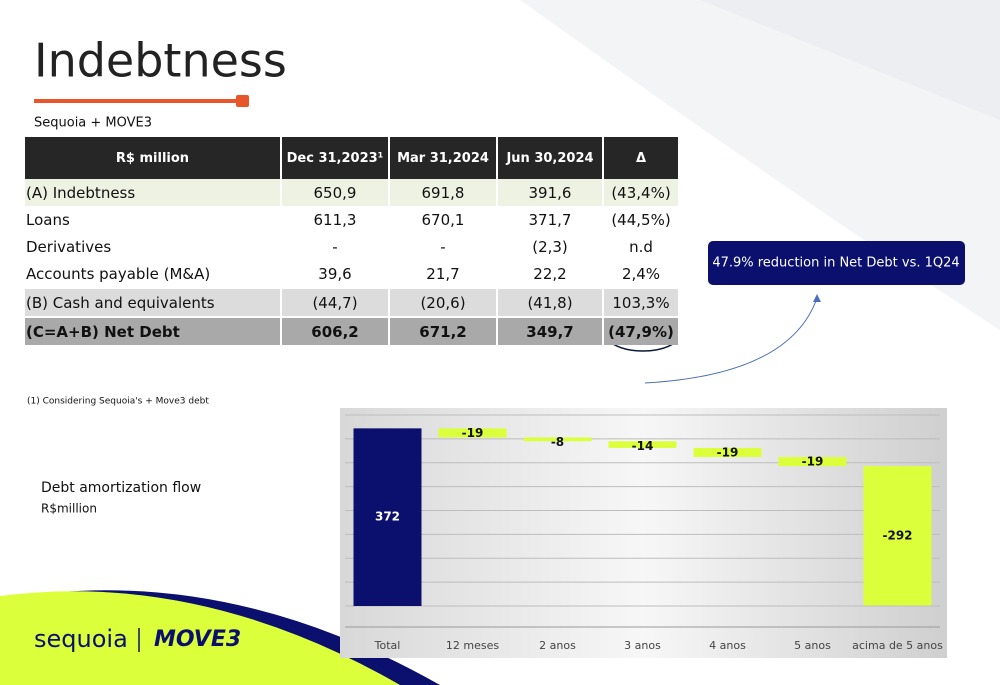 This screenshot has width=1000, height=685. What do you see at coordinates (641, 192) in the screenshot?
I see `table-cell: (43,4%)` at bounding box center [641, 192].